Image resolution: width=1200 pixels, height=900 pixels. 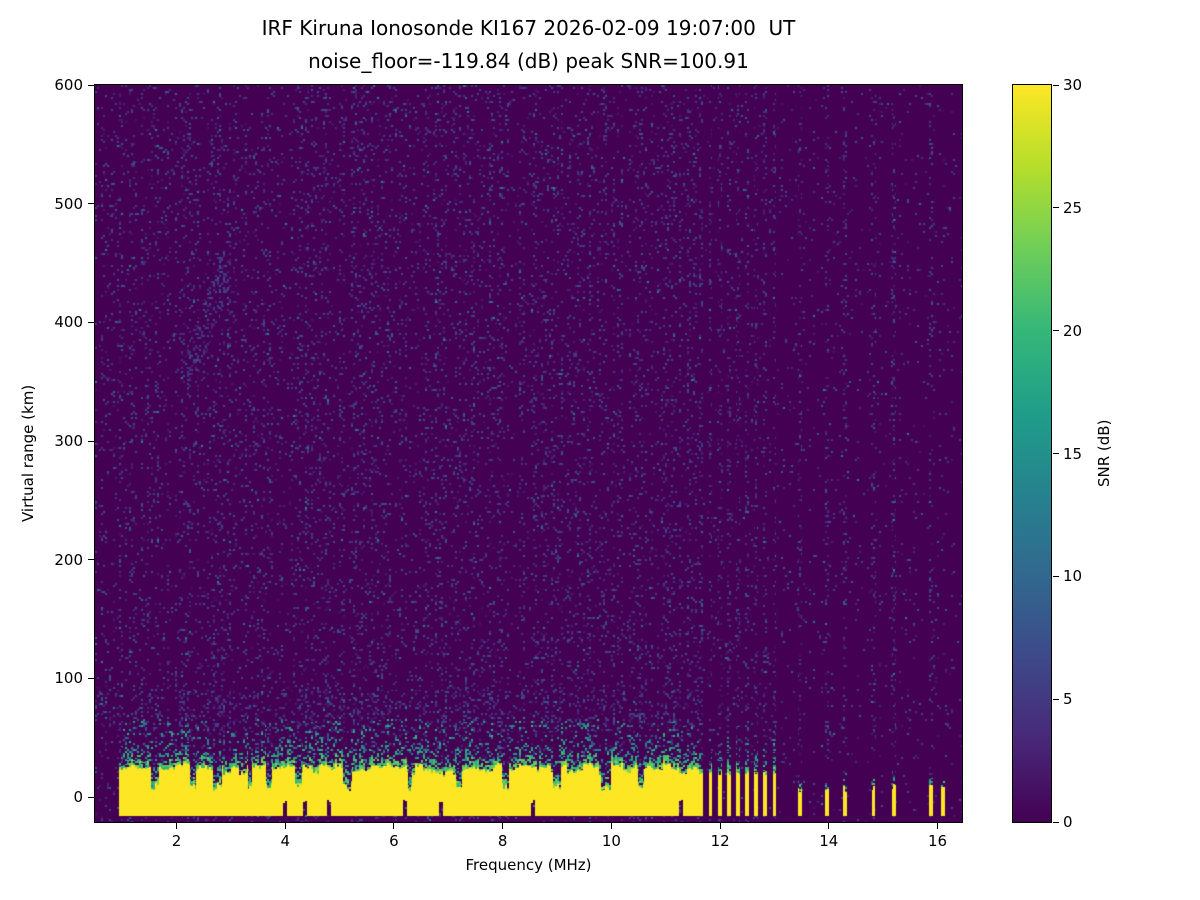 I want to click on chart-subtitle: noise_floor=-119.84 (dB) peak SNR=100.91, so click(x=528, y=61).